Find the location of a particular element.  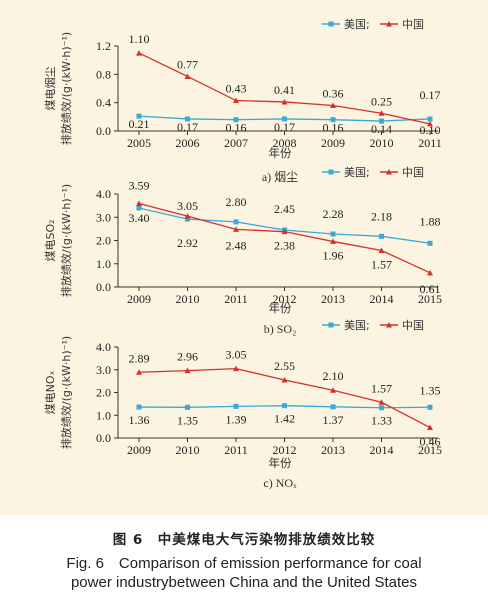

y-axis-label-line1: 煤电烟尘 is located at coordinates (50, 89).